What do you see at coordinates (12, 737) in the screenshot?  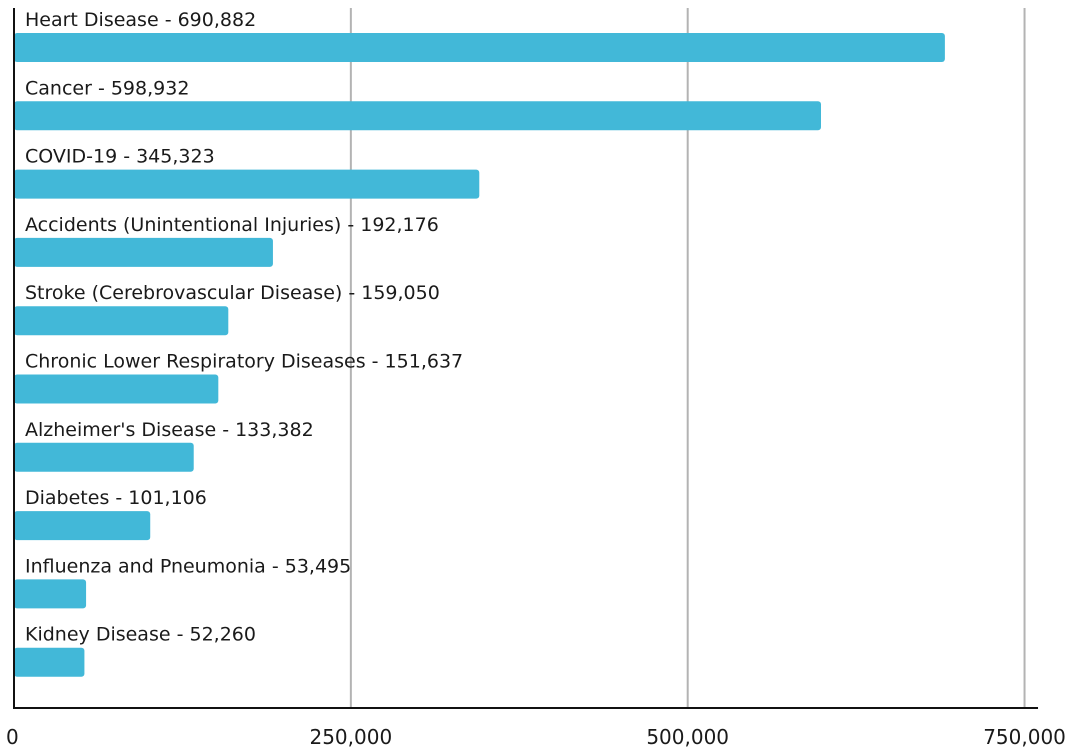 I see `x-tick-label-0: 0` at bounding box center [12, 737].